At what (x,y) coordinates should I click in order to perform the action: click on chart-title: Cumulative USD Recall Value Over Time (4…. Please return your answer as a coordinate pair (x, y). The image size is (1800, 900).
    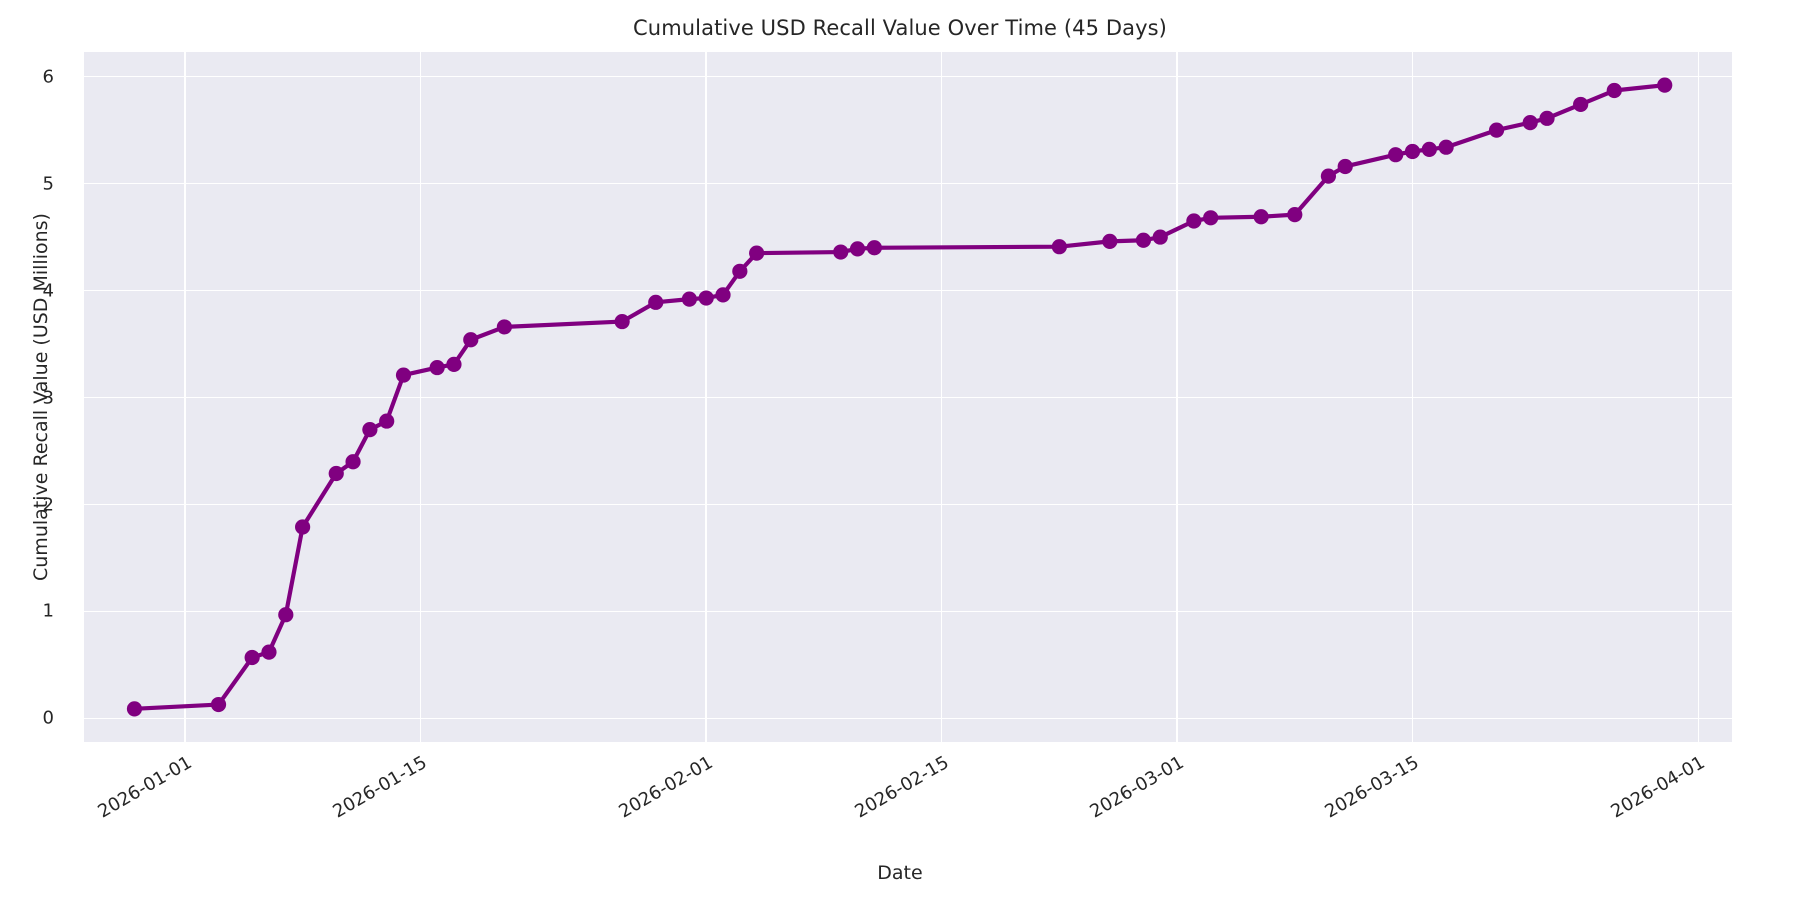
    Looking at the image, I should click on (900, 28).